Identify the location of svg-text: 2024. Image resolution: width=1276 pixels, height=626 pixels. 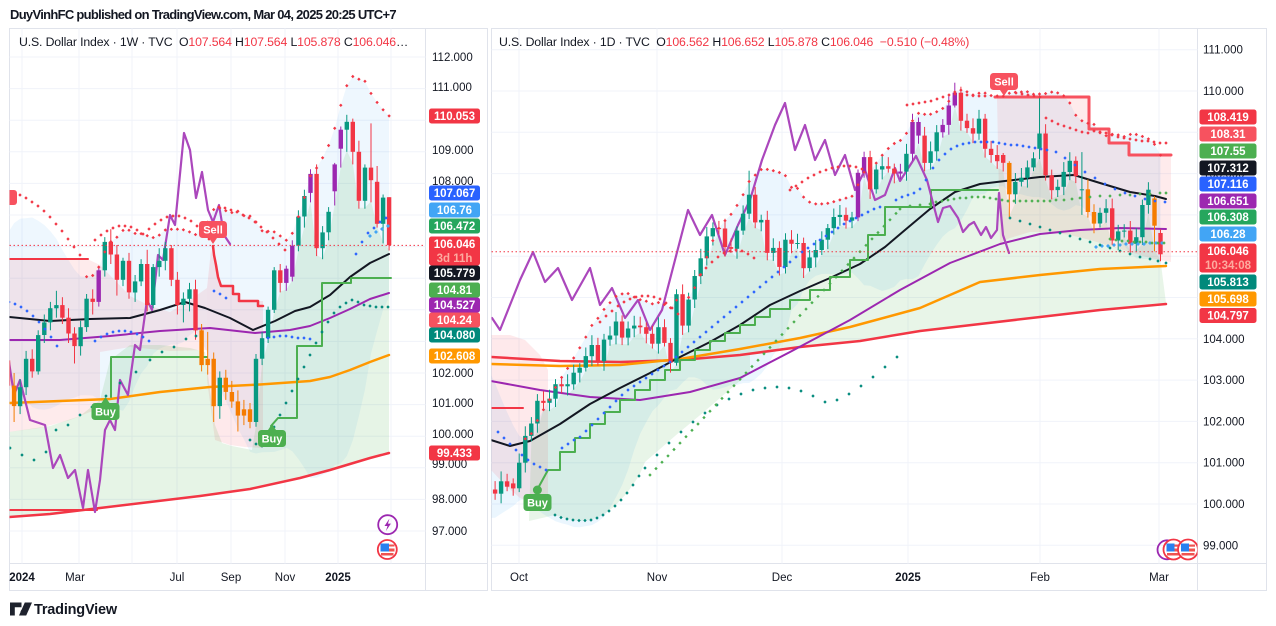
(22, 578).